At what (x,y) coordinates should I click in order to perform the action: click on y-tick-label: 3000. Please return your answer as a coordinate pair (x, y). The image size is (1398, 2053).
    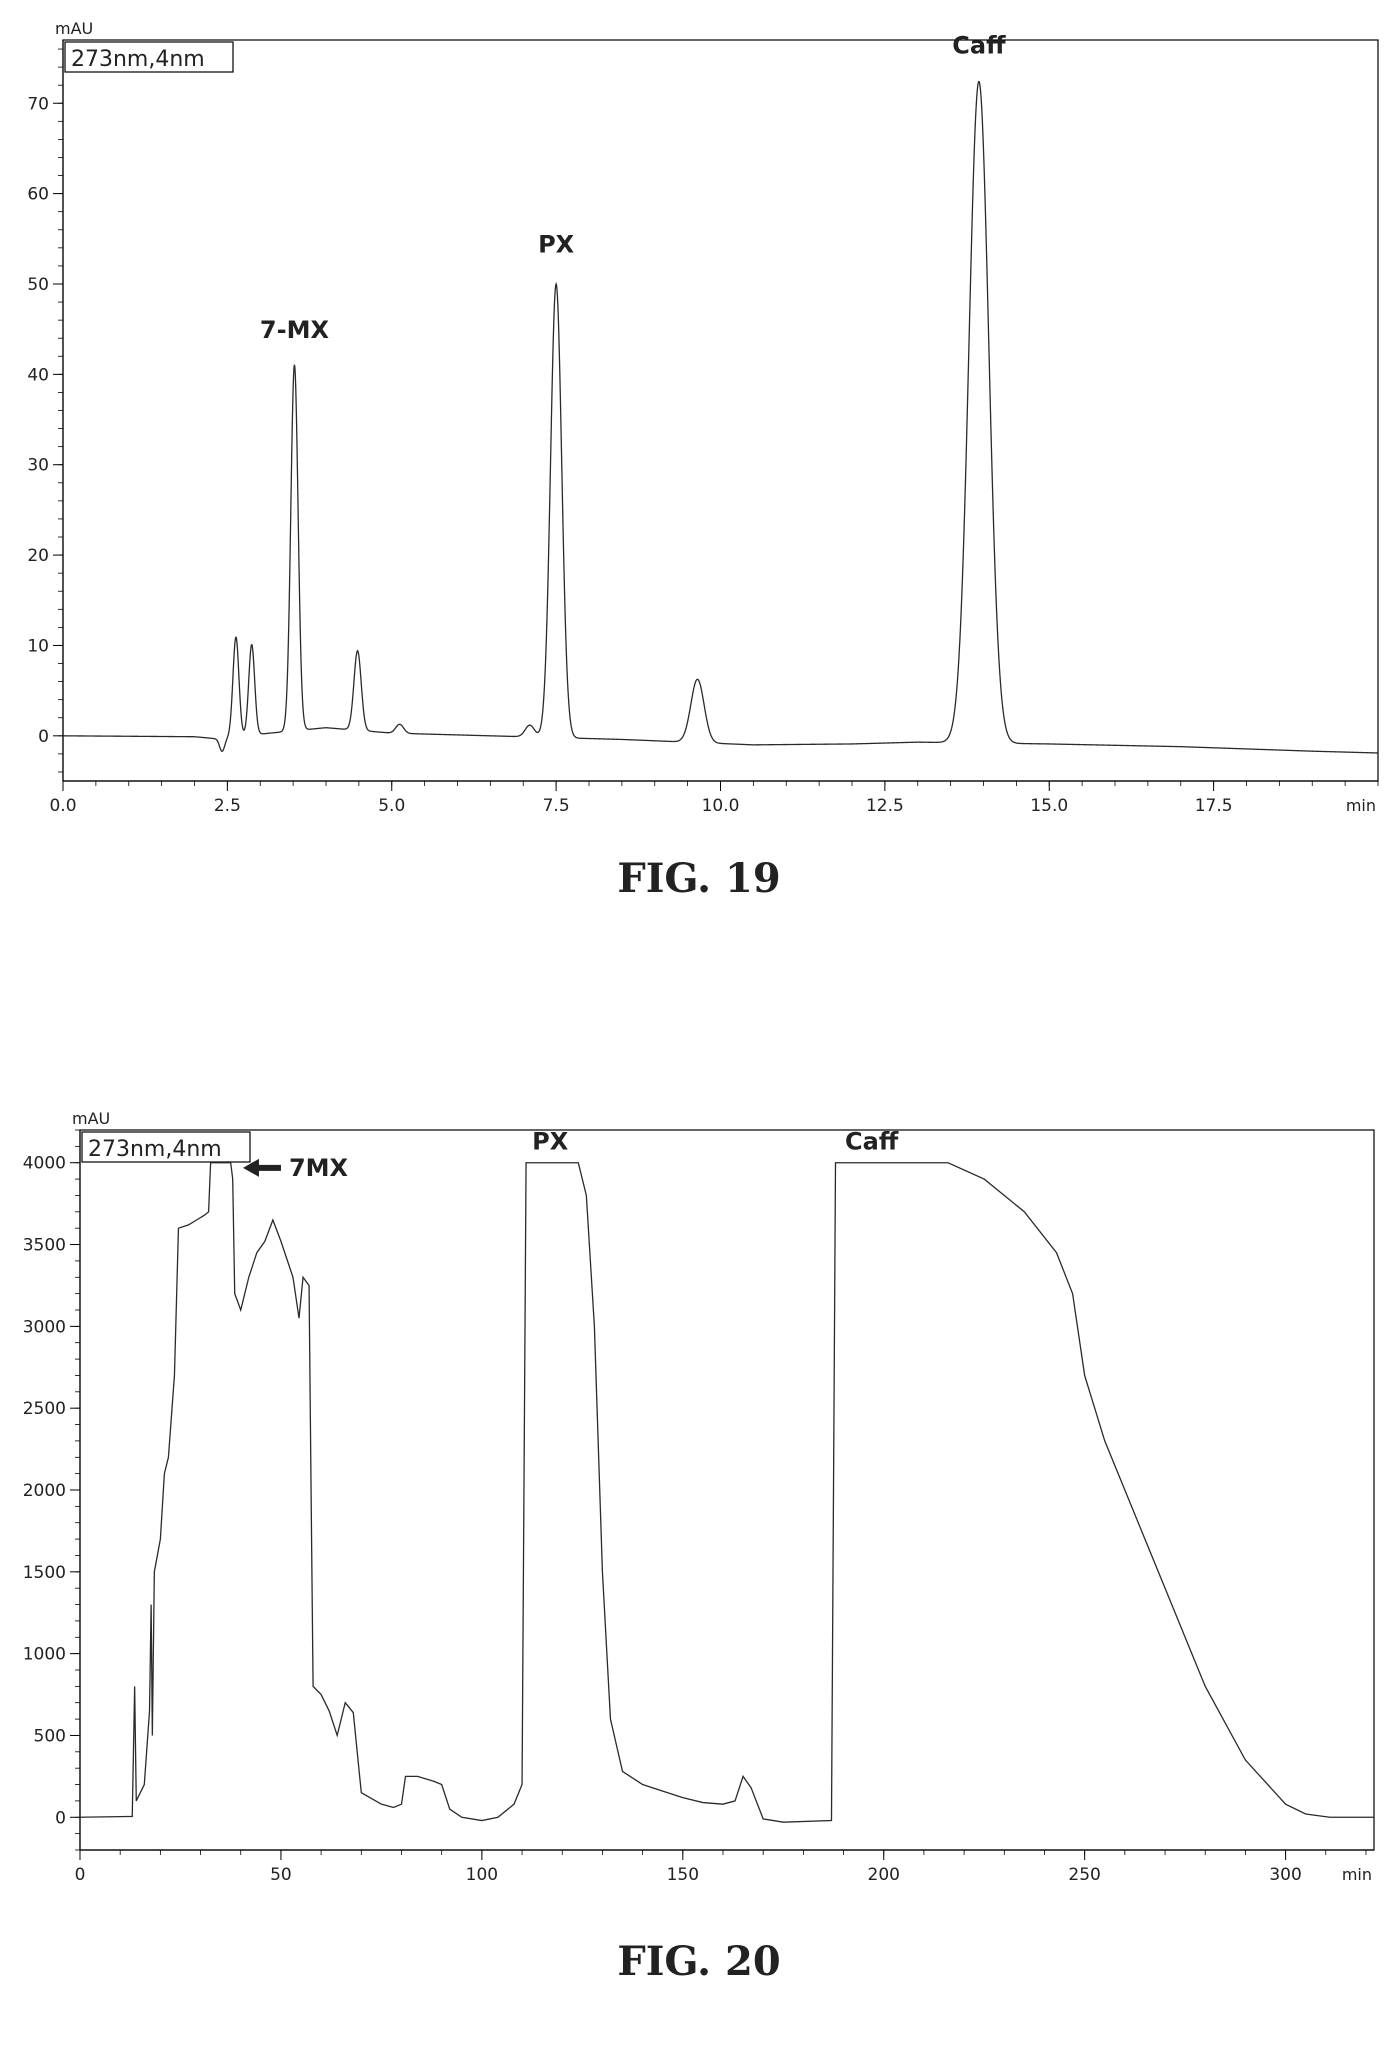
    Looking at the image, I should click on (44, 1327).